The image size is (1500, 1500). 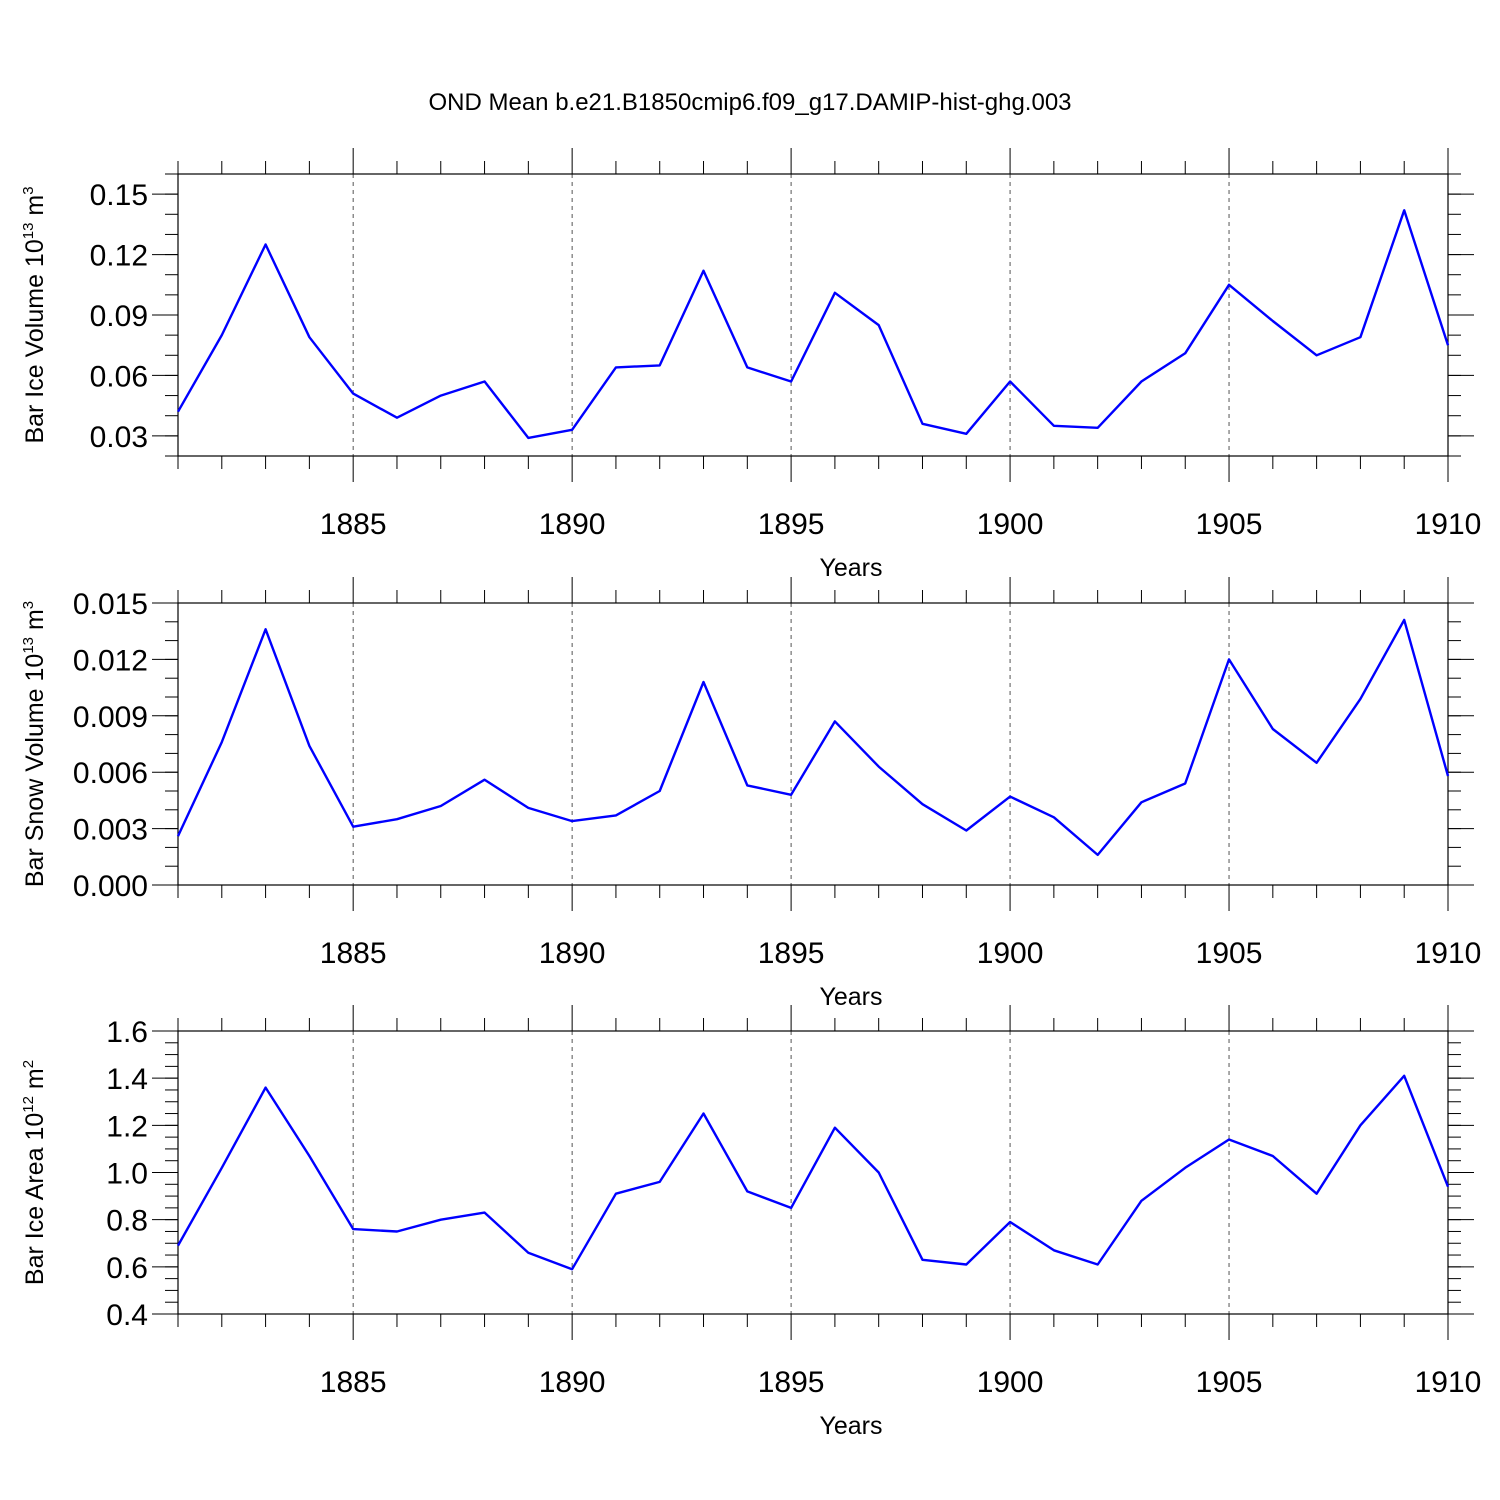 What do you see at coordinates (110, 717) in the screenshot?
I see `y-tick-label: 0.009` at bounding box center [110, 717].